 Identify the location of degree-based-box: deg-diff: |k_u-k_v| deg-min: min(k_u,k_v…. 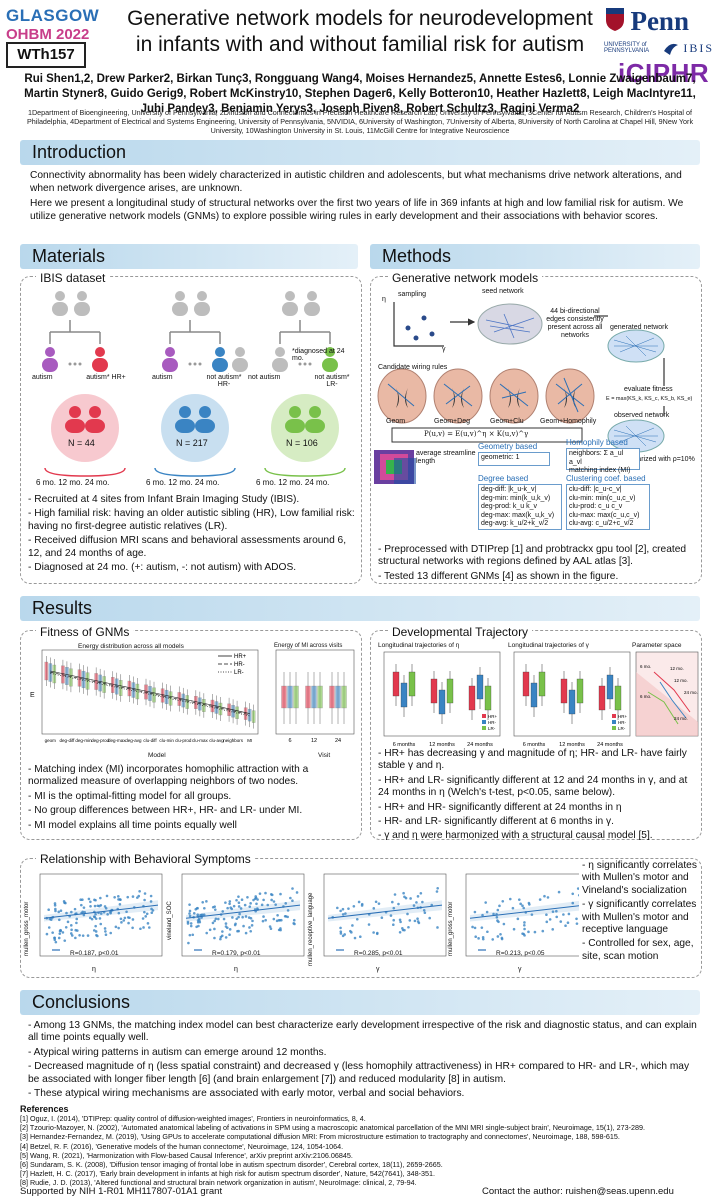
(520, 507).